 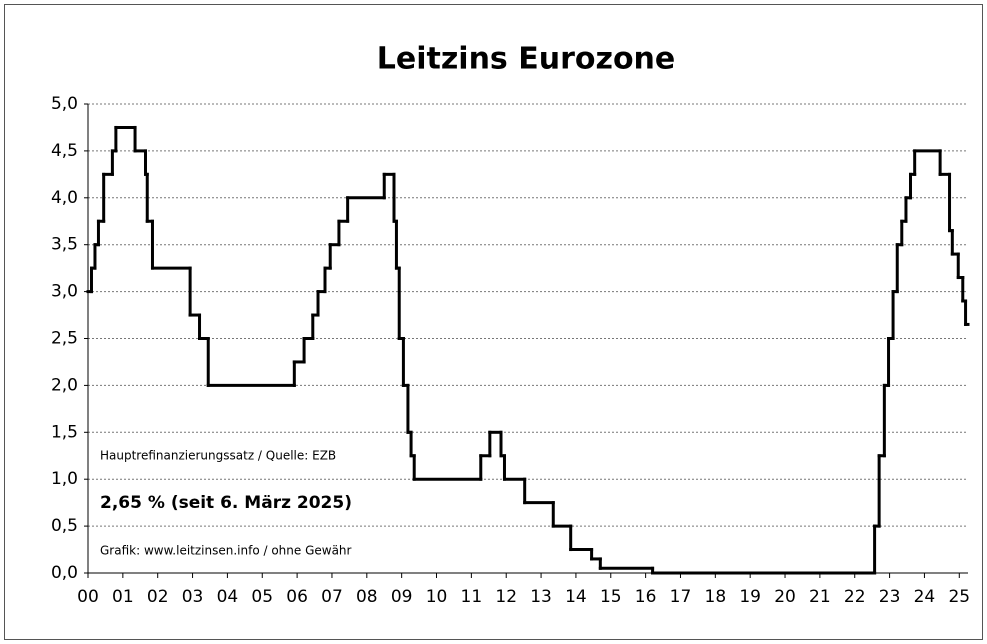 What do you see at coordinates (64, 198) in the screenshot?
I see `y-tick-label: 4,0` at bounding box center [64, 198].